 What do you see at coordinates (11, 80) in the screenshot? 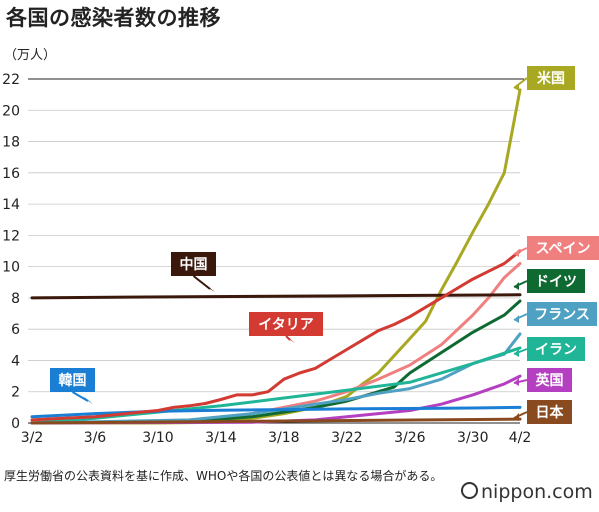
I see `y-tick-label-22: 22` at bounding box center [11, 80].